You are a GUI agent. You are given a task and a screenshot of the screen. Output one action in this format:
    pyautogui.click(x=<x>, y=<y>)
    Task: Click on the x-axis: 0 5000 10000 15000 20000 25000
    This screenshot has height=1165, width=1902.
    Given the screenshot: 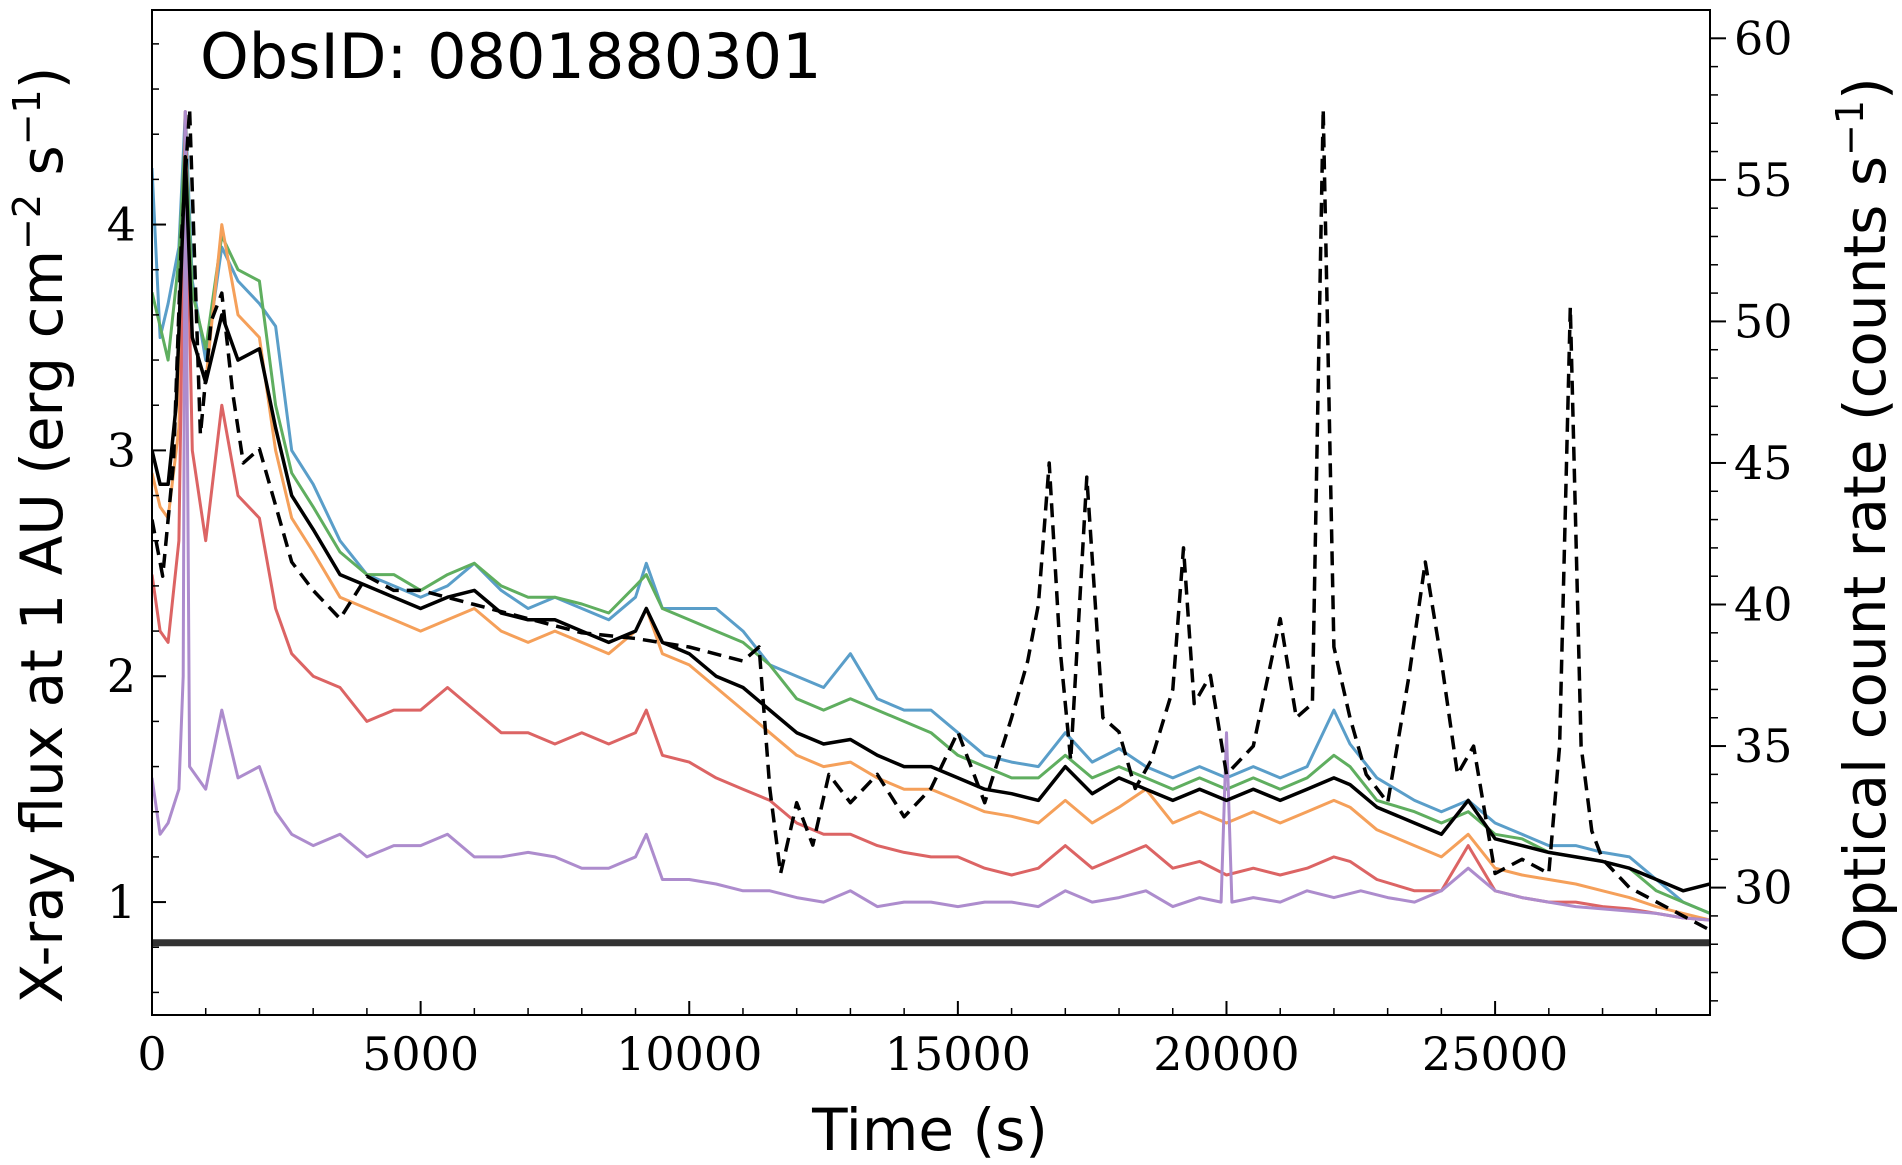 What is the action you would take?
    pyautogui.click(x=897, y=1041)
    